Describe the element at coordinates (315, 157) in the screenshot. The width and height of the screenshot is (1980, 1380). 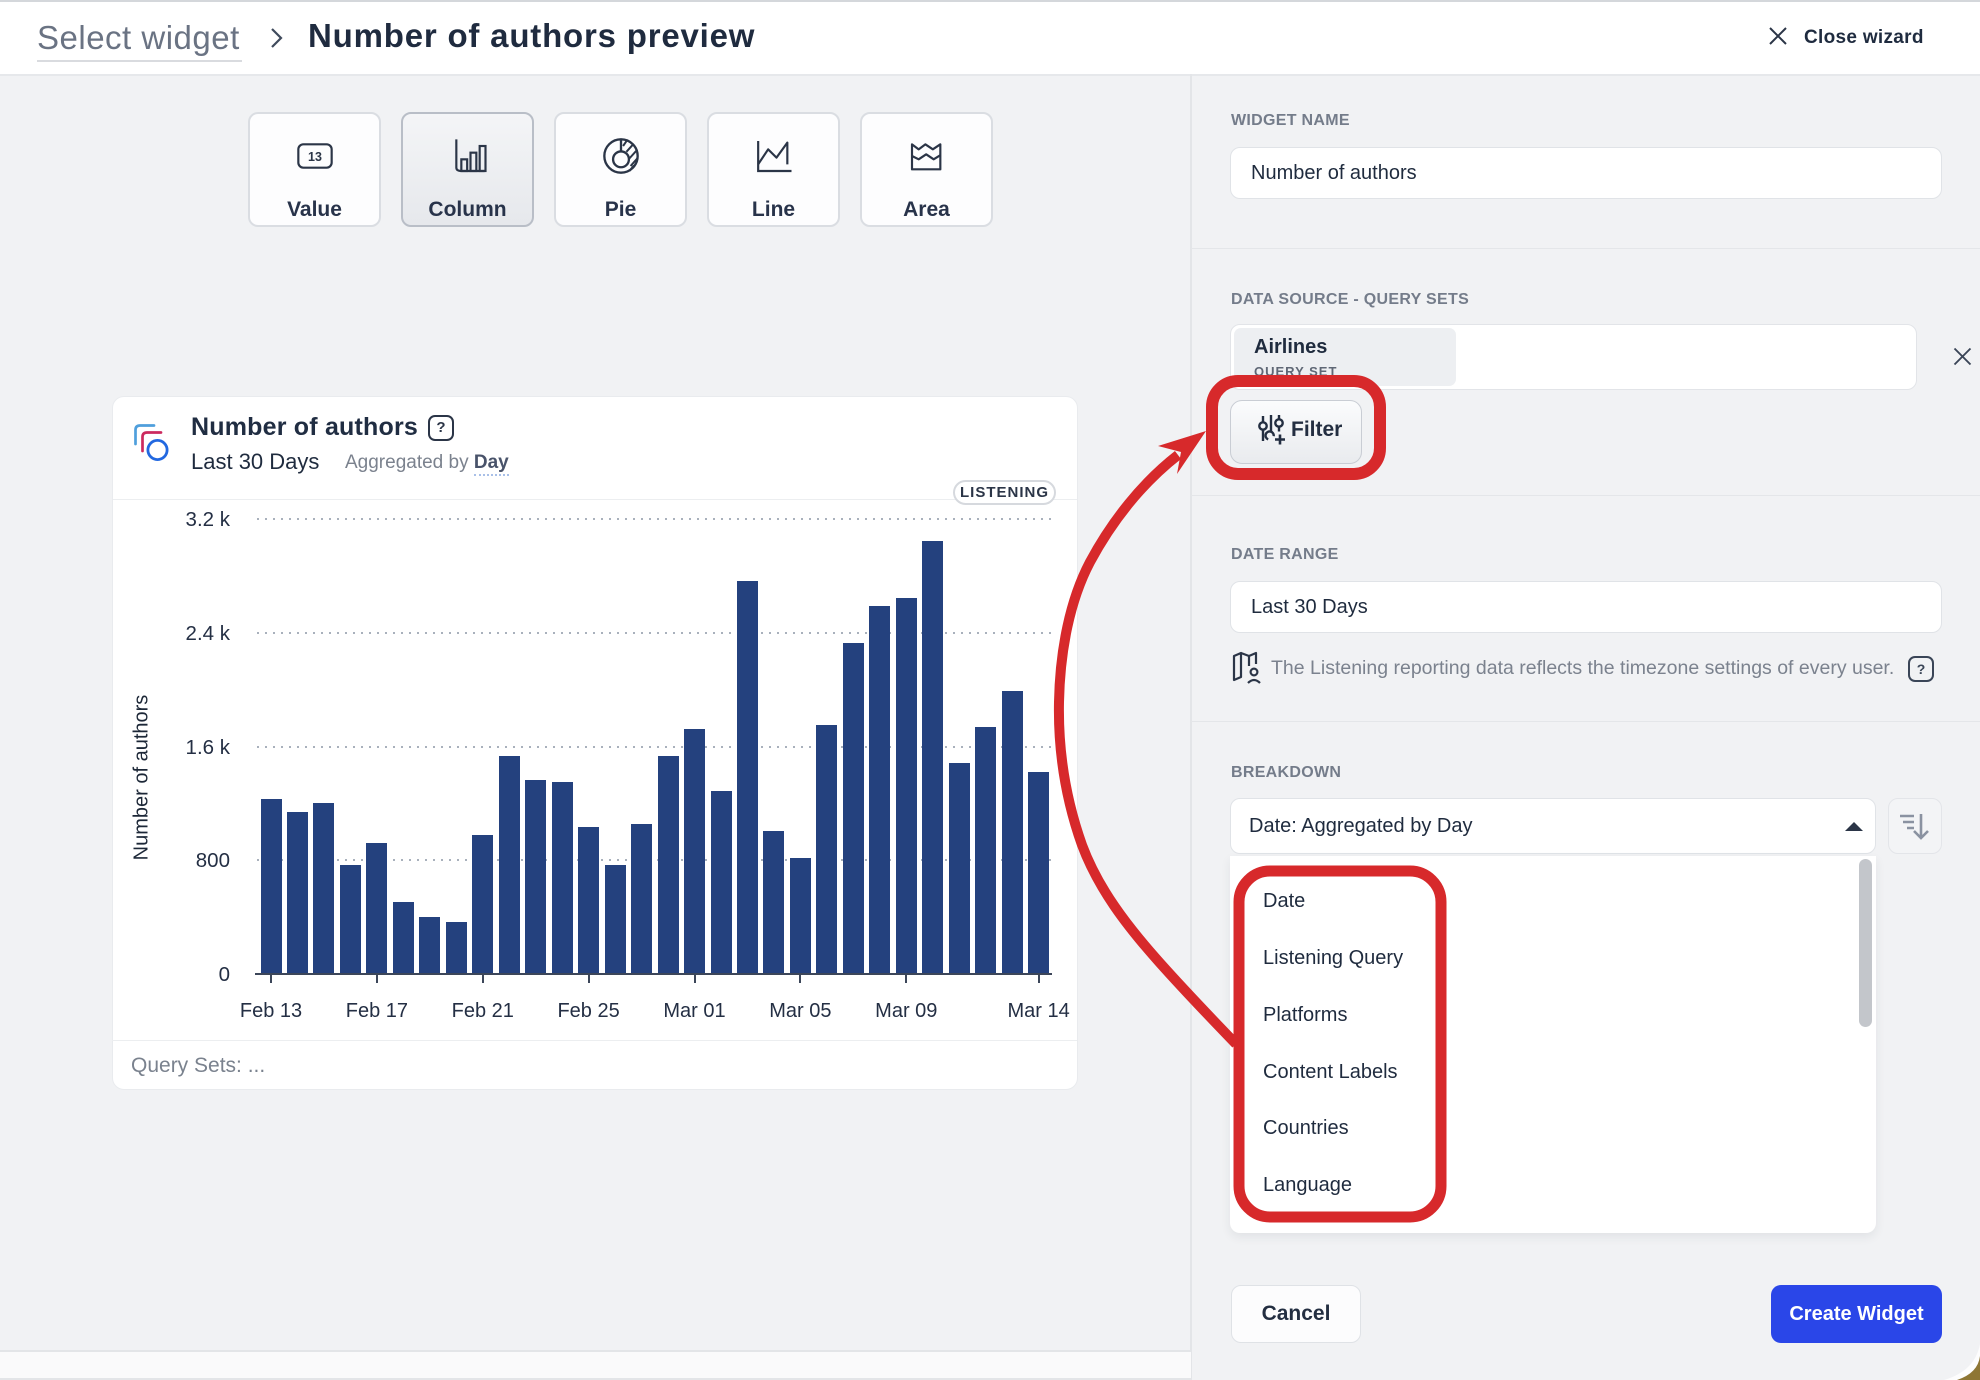
I see `svg-text: 13` at that location.